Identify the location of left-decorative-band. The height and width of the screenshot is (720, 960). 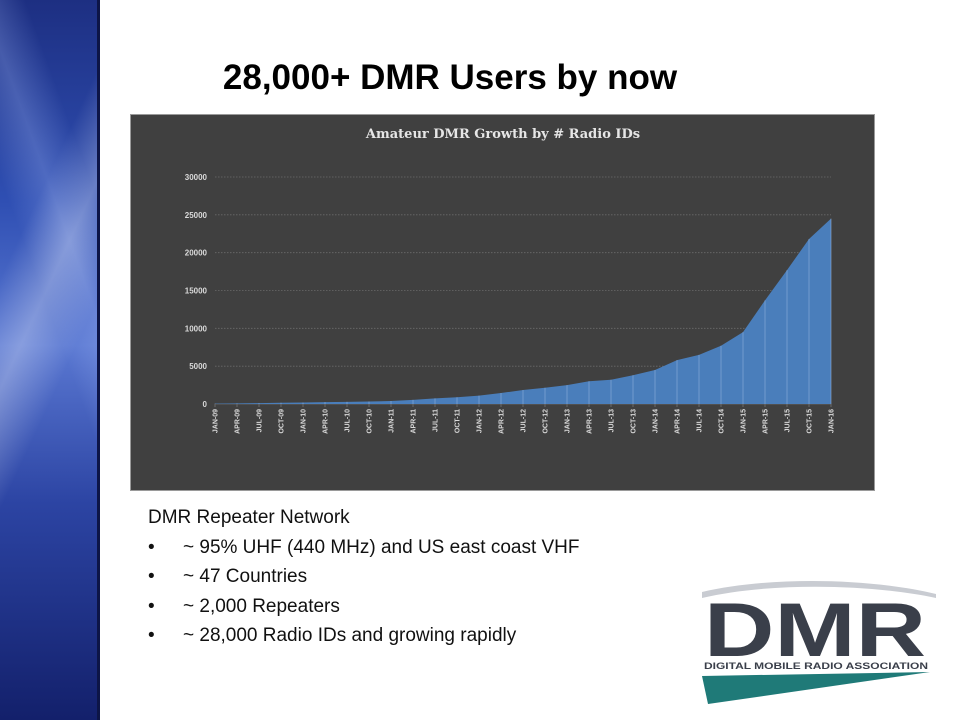
(48, 360).